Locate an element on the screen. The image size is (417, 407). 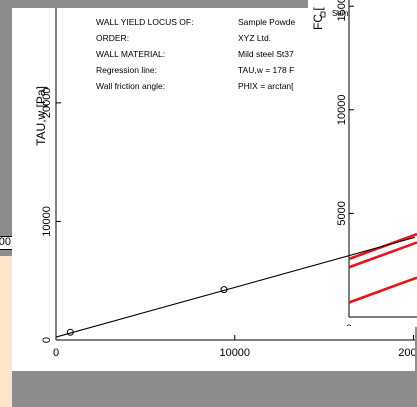
info-value-2: Mild steel St37 is located at coordinates (266, 54).